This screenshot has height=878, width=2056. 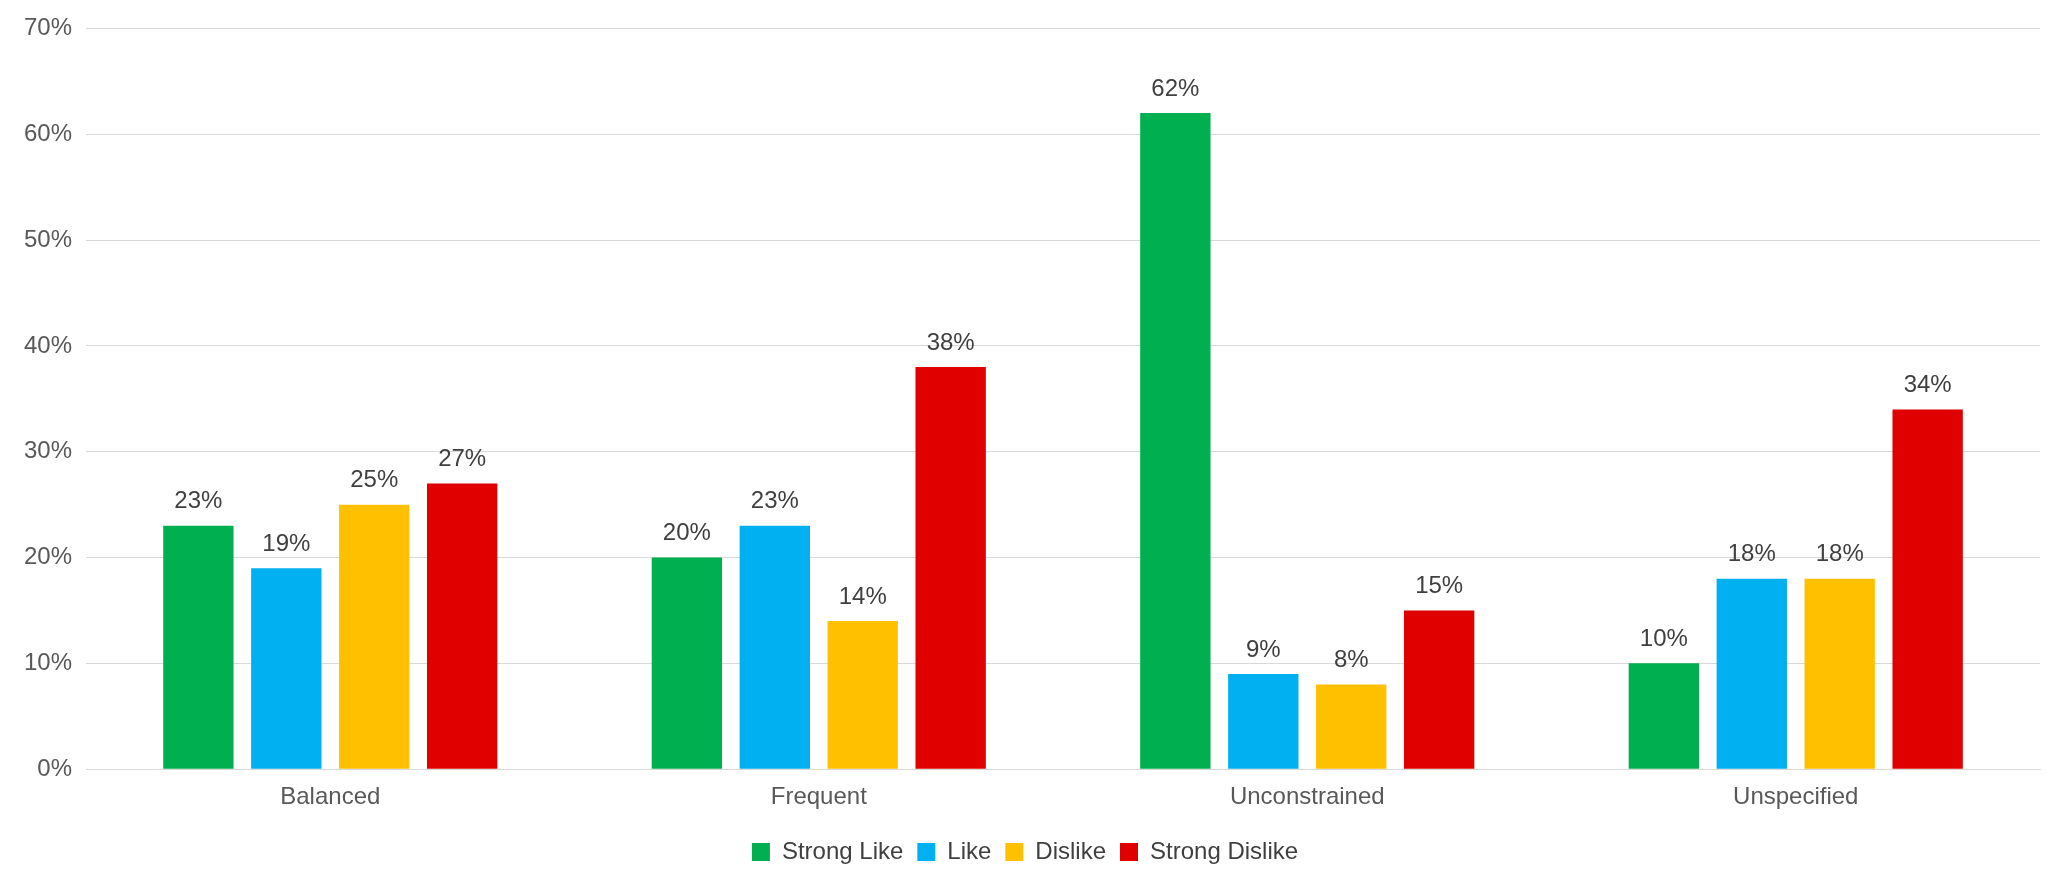 I want to click on data-label: 27%, so click(x=462, y=458).